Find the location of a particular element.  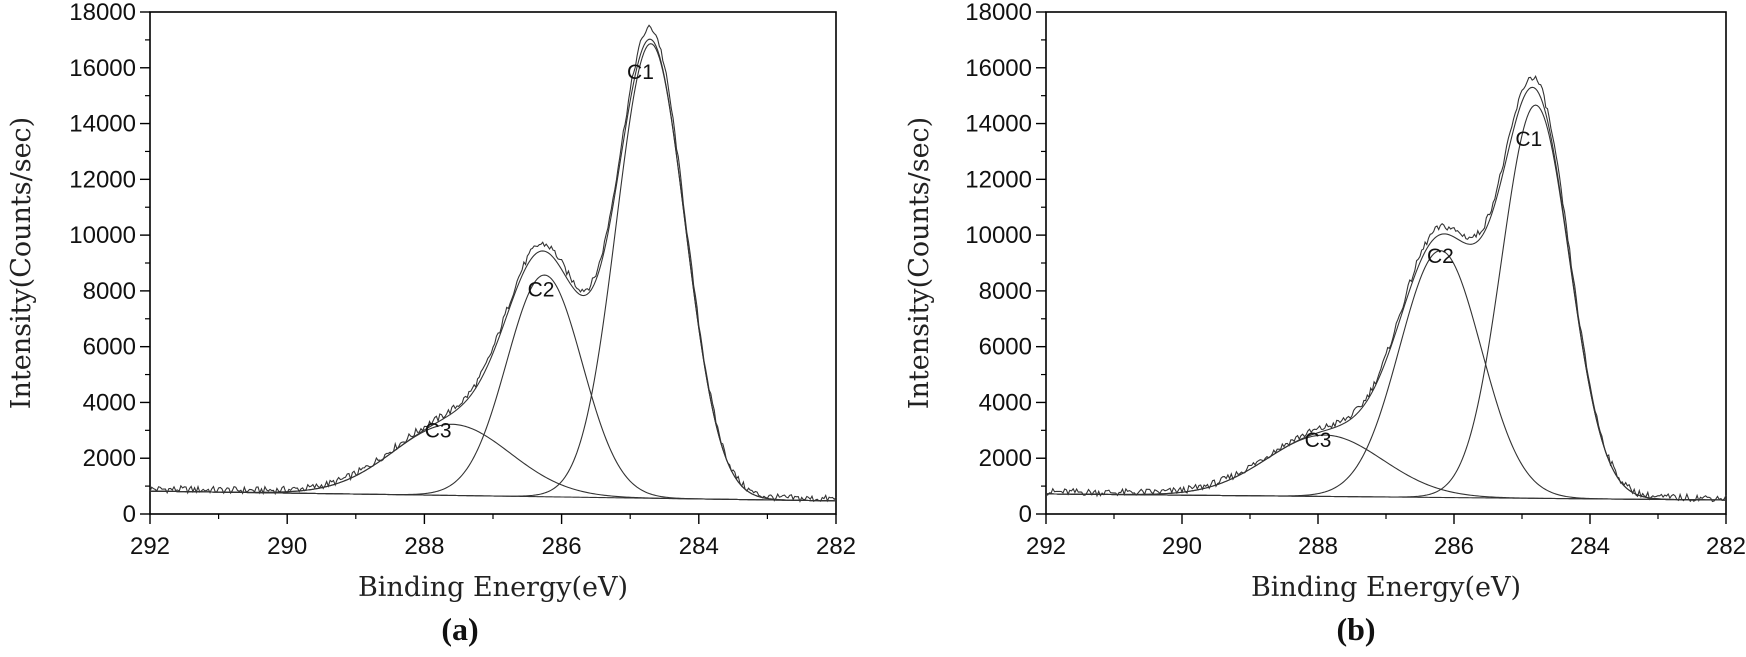

panel-caption: (a) is located at coordinates (459, 629).